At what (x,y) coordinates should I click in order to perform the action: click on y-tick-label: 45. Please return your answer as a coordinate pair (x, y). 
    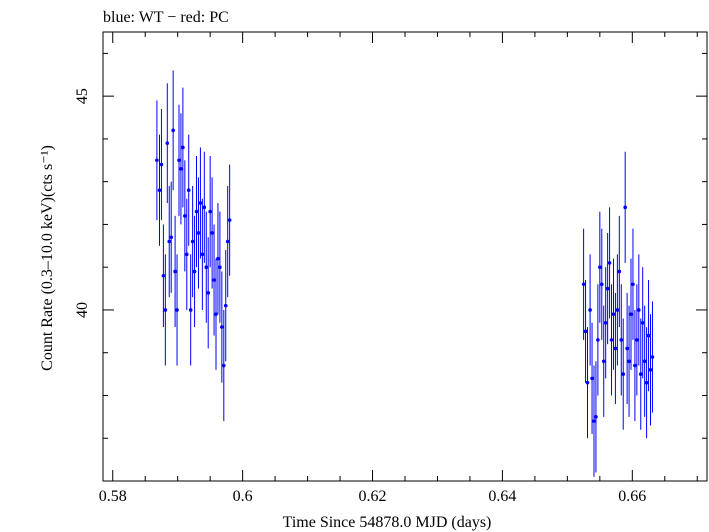
    Looking at the image, I should click on (82, 96).